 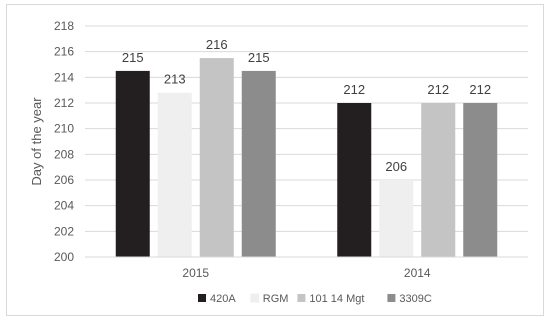 I want to click on legend-item-rgm: RGM, so click(x=269, y=299).